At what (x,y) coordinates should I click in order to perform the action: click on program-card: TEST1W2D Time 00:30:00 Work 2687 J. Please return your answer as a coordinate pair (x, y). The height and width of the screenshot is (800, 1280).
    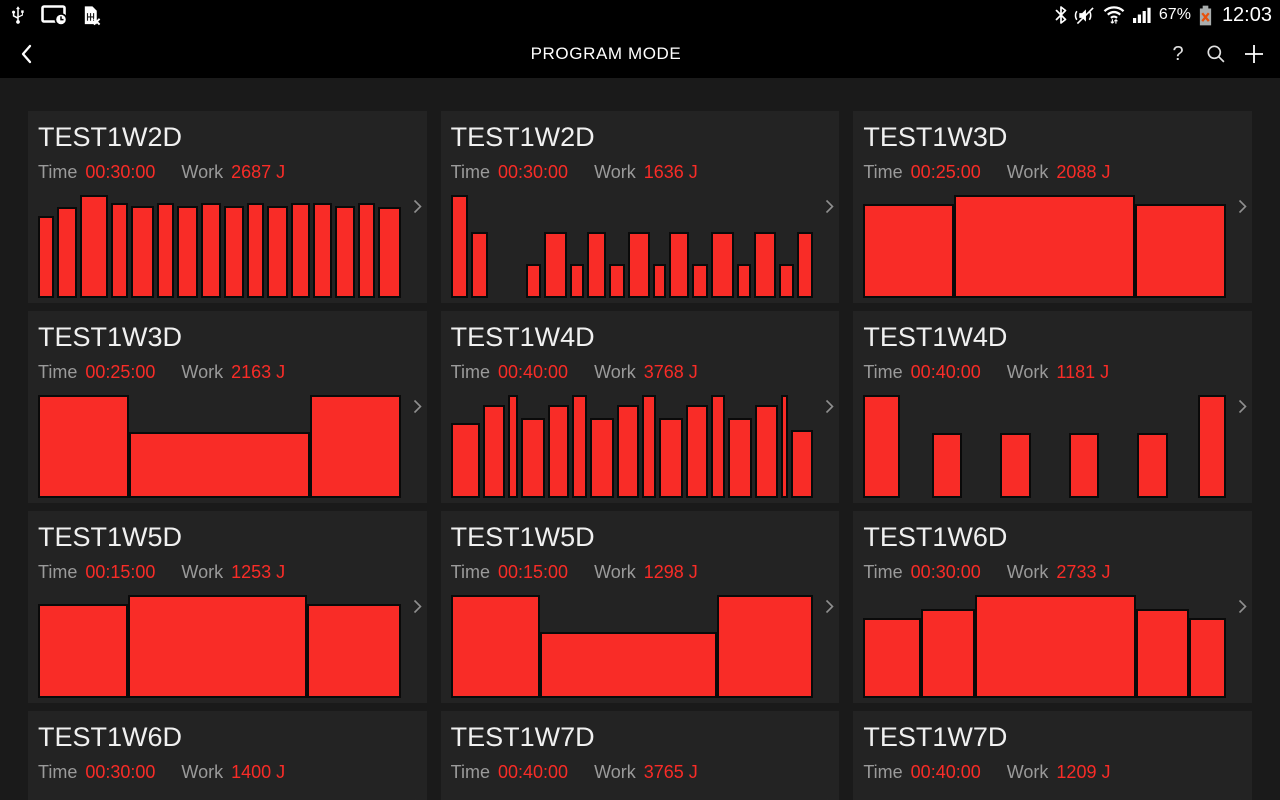
    Looking at the image, I should click on (227, 207).